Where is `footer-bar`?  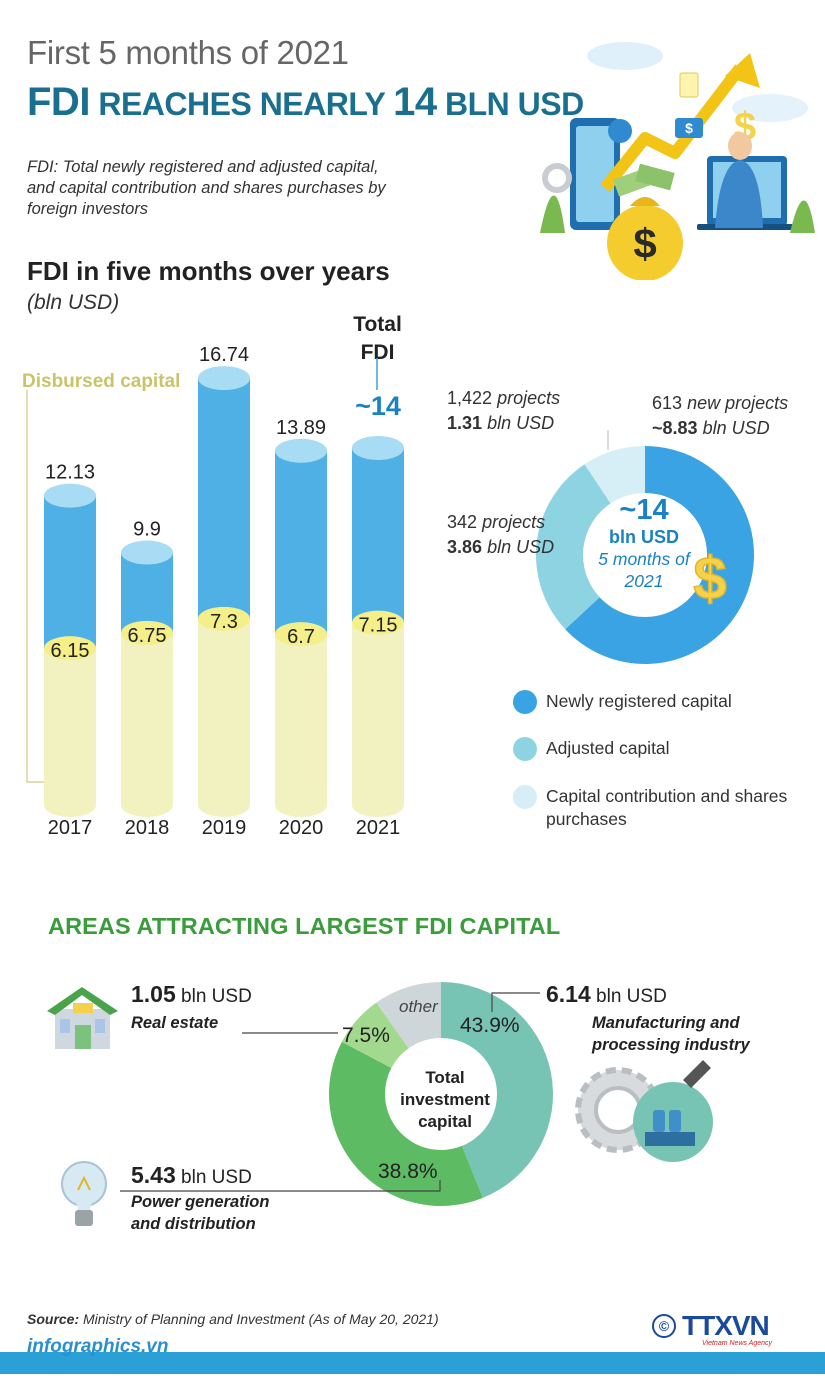
footer-bar is located at coordinates (412, 1363).